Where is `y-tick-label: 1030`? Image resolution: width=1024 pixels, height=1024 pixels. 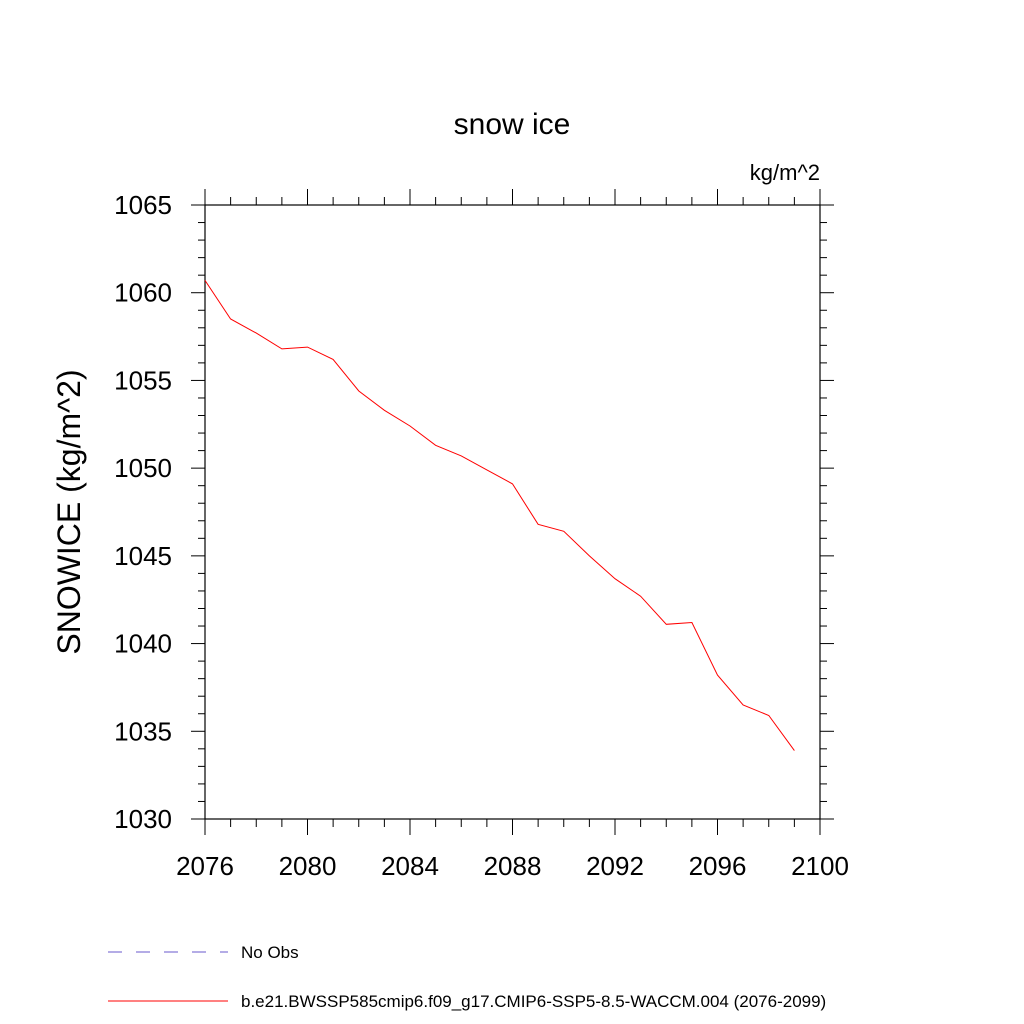
y-tick-label: 1030 is located at coordinates (143, 819).